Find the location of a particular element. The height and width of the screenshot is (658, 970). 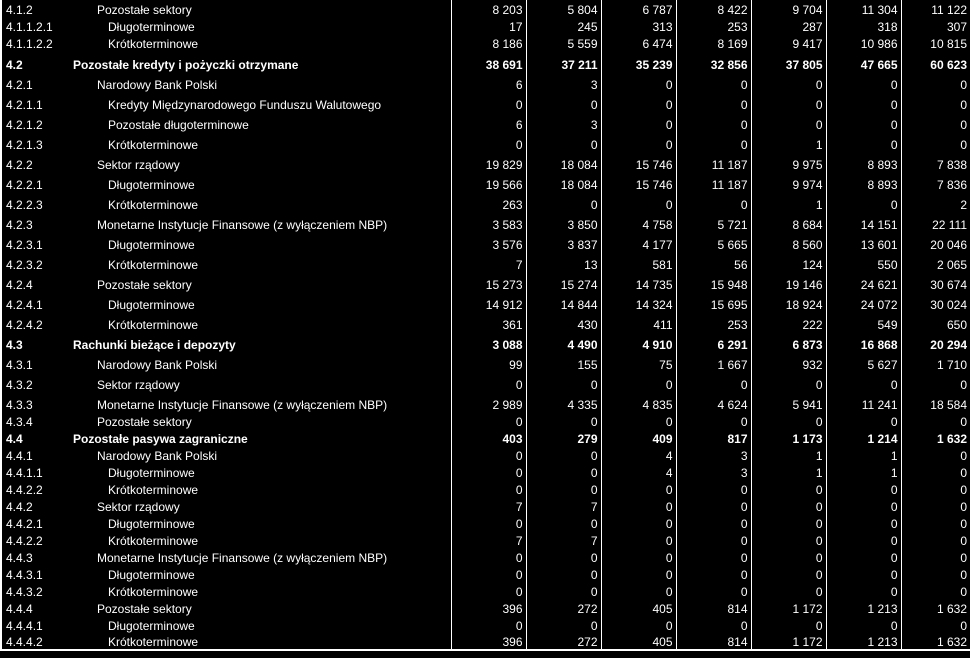

value-cell: 18 084 is located at coordinates (563, 182).